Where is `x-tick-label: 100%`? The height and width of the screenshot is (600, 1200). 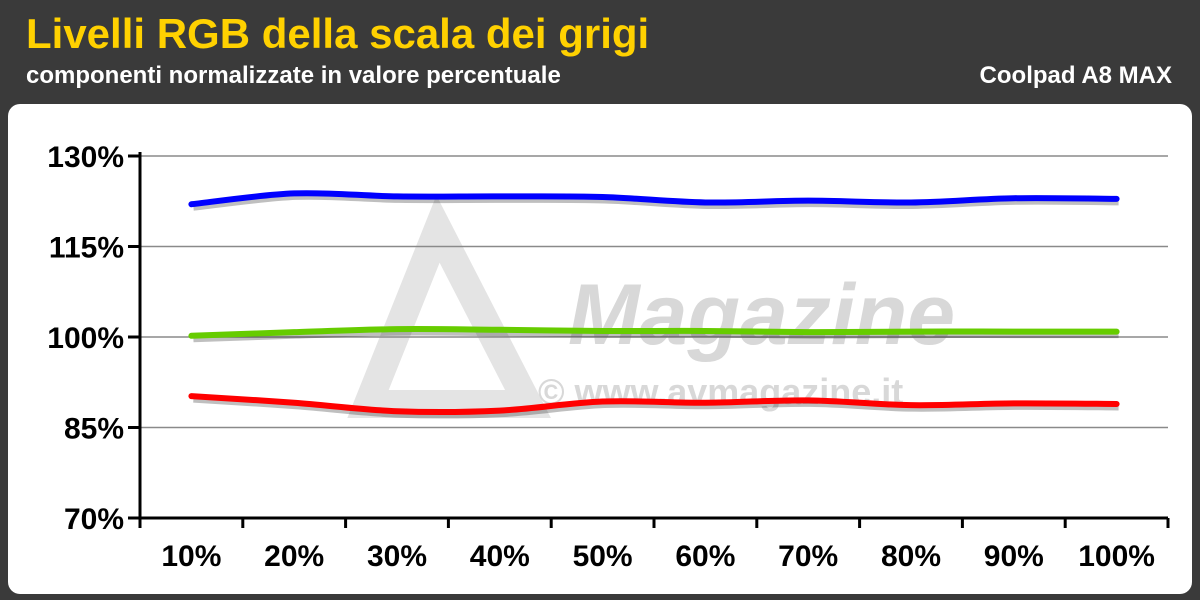 x-tick-label: 100% is located at coordinates (1116, 556).